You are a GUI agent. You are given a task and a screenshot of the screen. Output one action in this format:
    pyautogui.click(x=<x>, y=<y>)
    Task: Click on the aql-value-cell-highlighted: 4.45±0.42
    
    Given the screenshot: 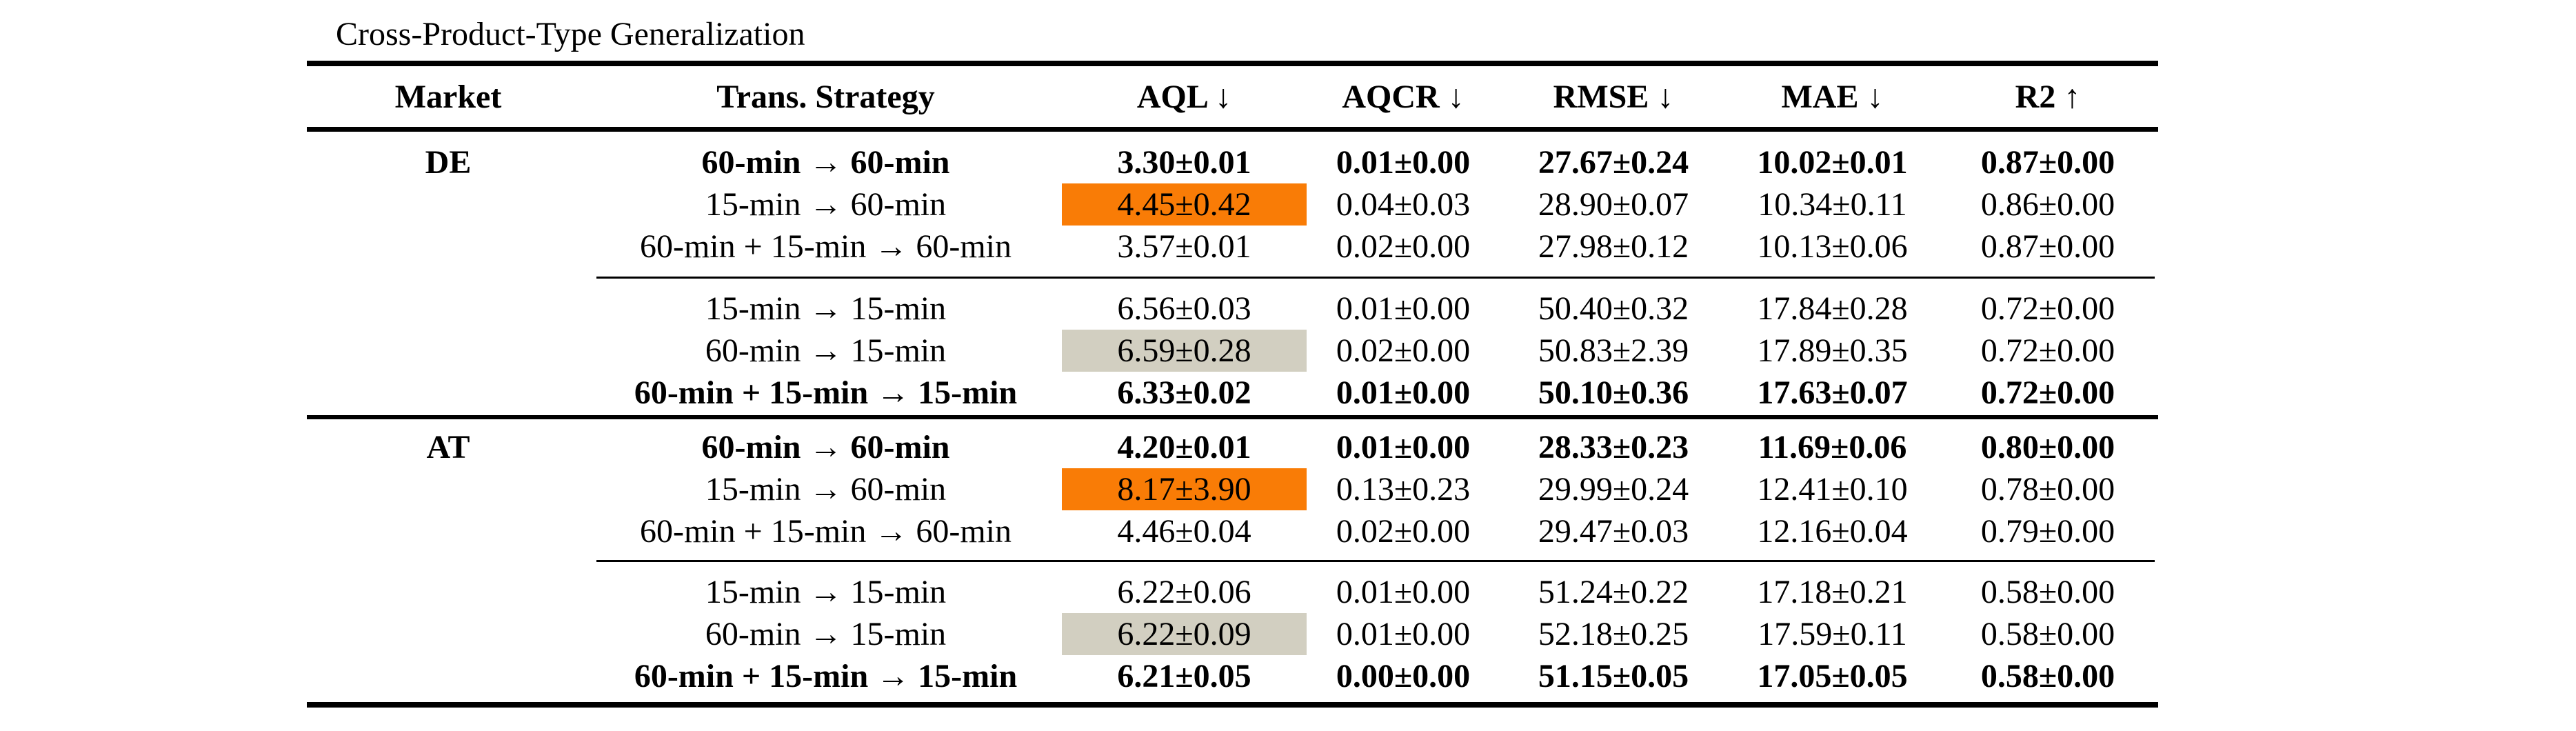 What is the action you would take?
    pyautogui.click(x=1184, y=204)
    